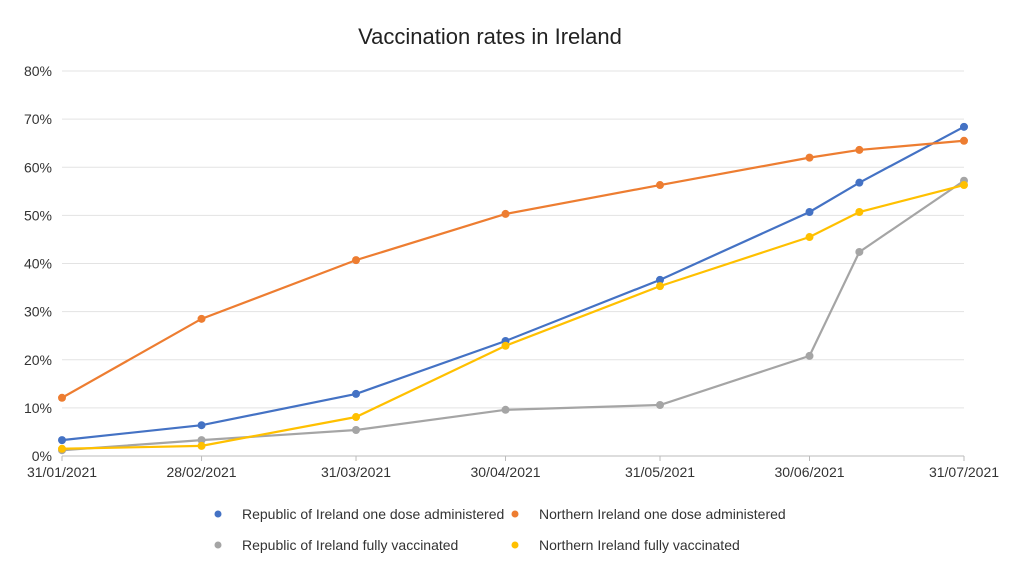 The width and height of the screenshot is (1024, 579). Describe the element at coordinates (964, 472) in the screenshot. I see `x-tick-label: 31/07/2021` at that location.